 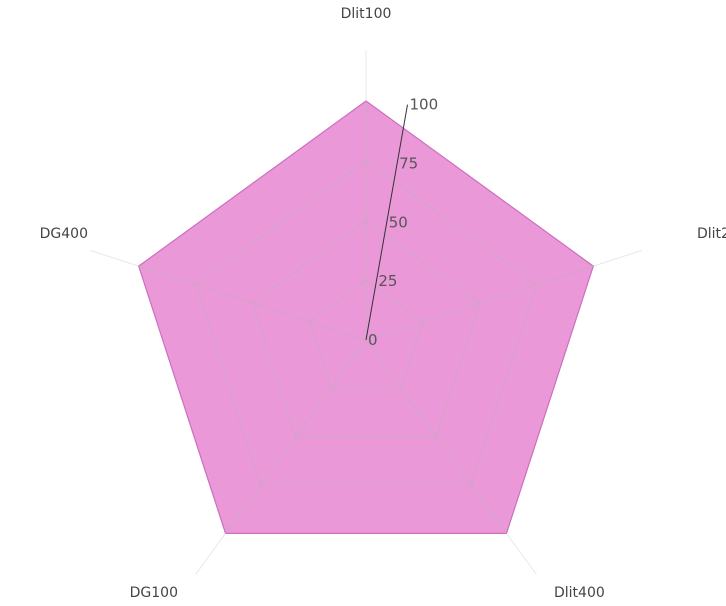 What do you see at coordinates (366, 14) in the screenshot?
I see `category-label-dlit100: Dlit100` at bounding box center [366, 14].